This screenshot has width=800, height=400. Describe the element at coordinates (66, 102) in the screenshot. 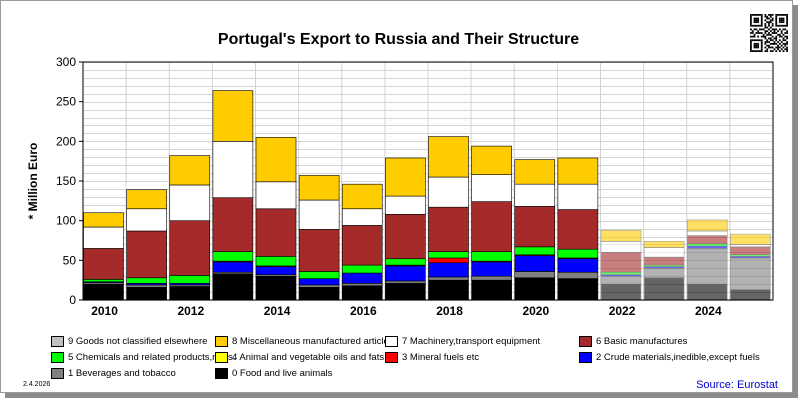

I see `y-tick-label: 250` at that location.